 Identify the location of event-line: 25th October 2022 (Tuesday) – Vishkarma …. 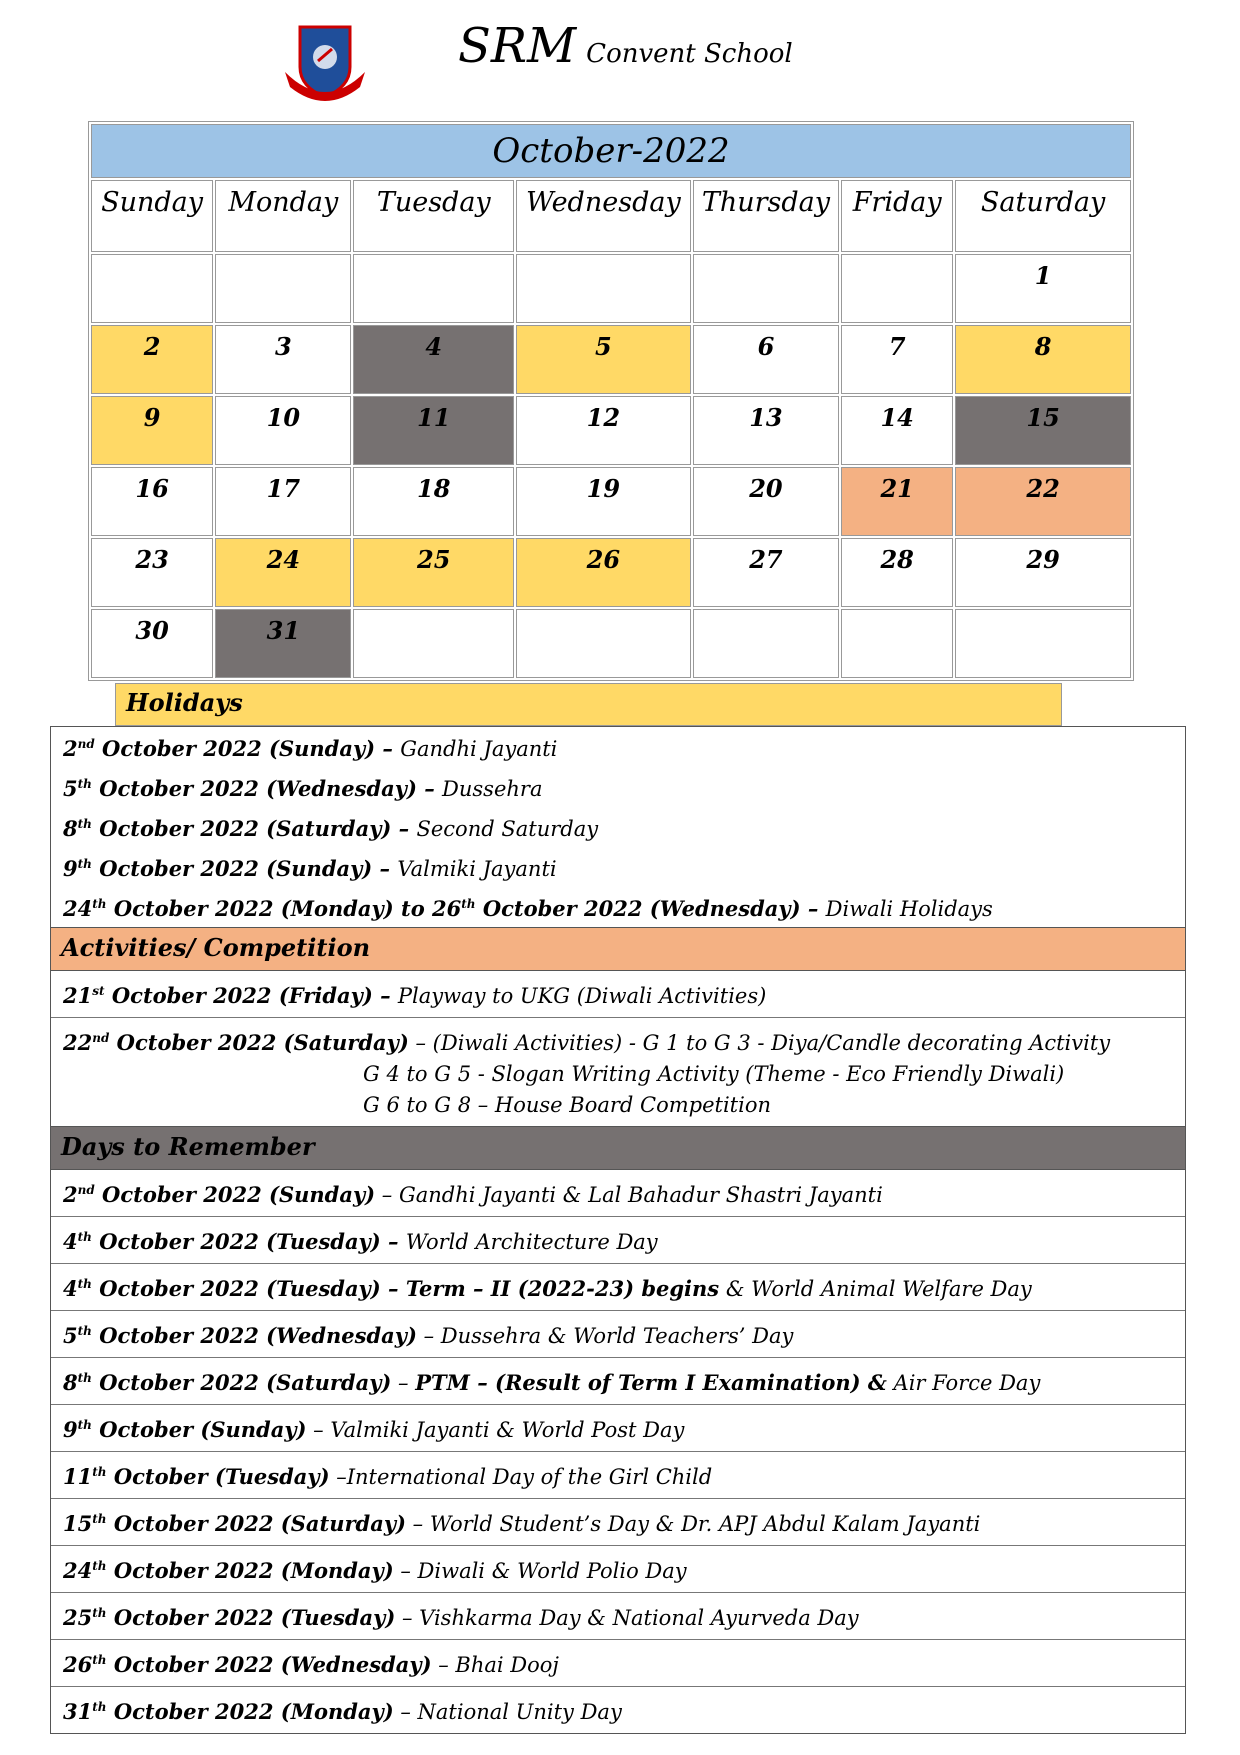
(618, 1616).